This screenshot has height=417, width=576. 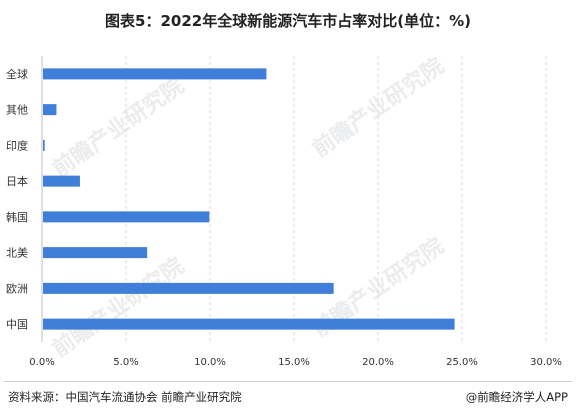 What do you see at coordinates (17, 288) in the screenshot?
I see `category-label: 欧洲` at bounding box center [17, 288].